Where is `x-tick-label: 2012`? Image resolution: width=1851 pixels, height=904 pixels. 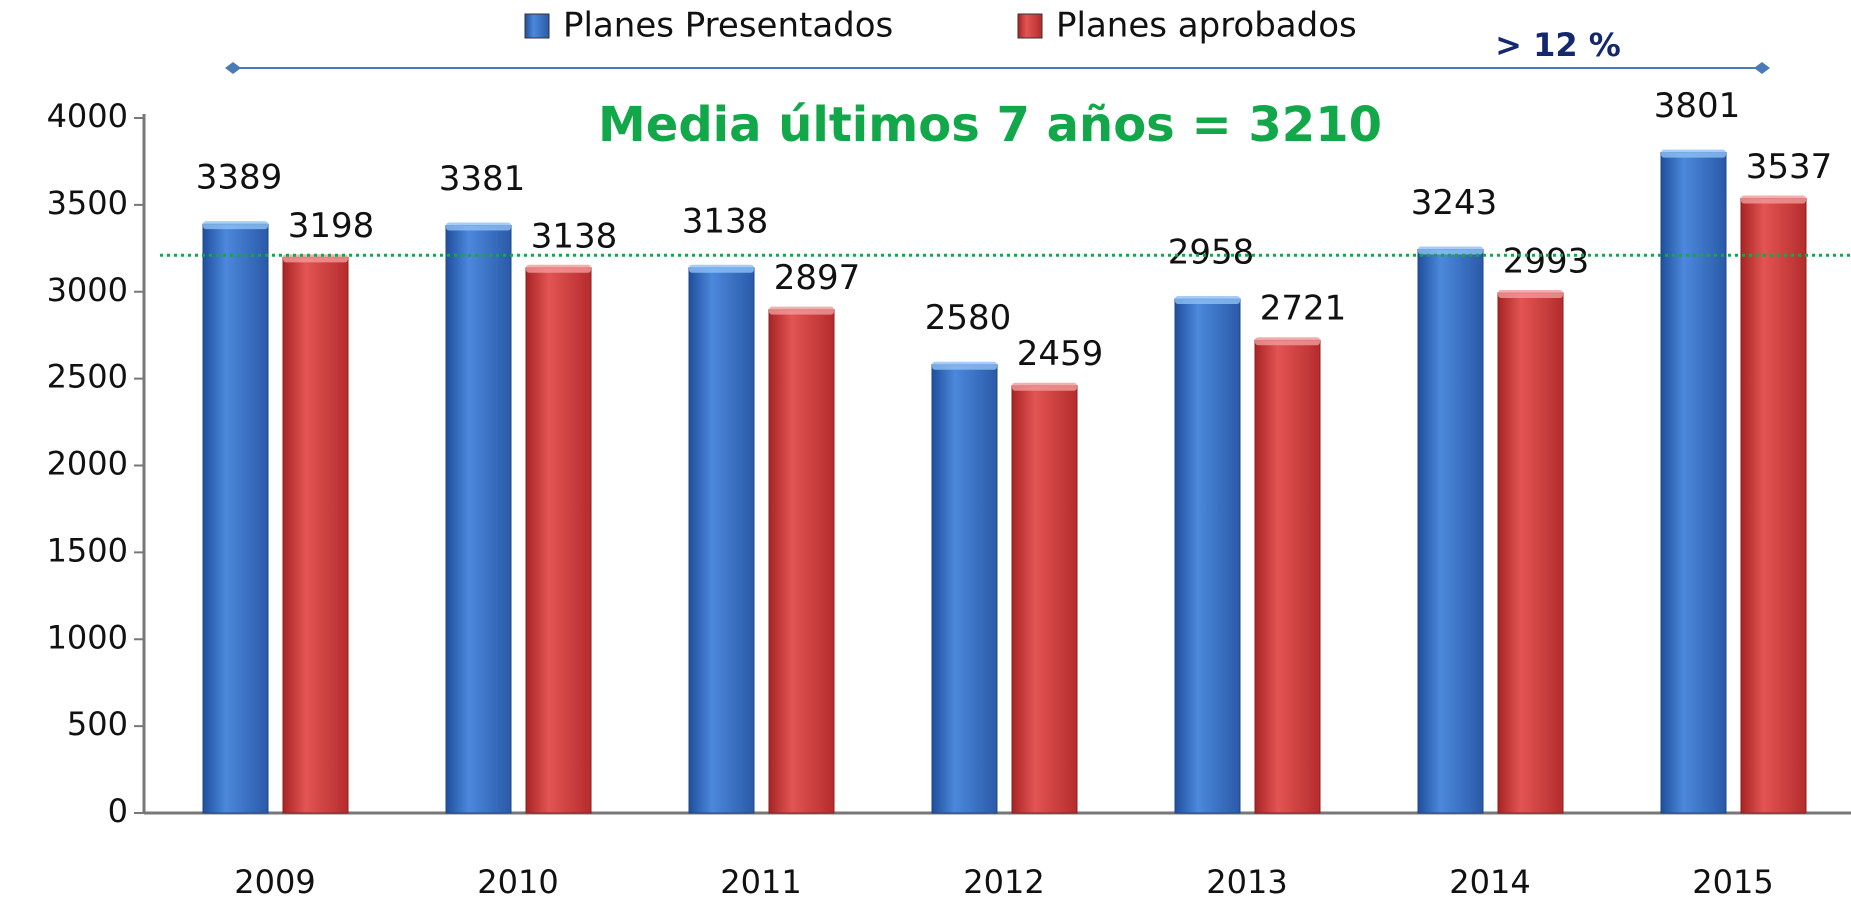
x-tick-label: 2012 is located at coordinates (1003, 882).